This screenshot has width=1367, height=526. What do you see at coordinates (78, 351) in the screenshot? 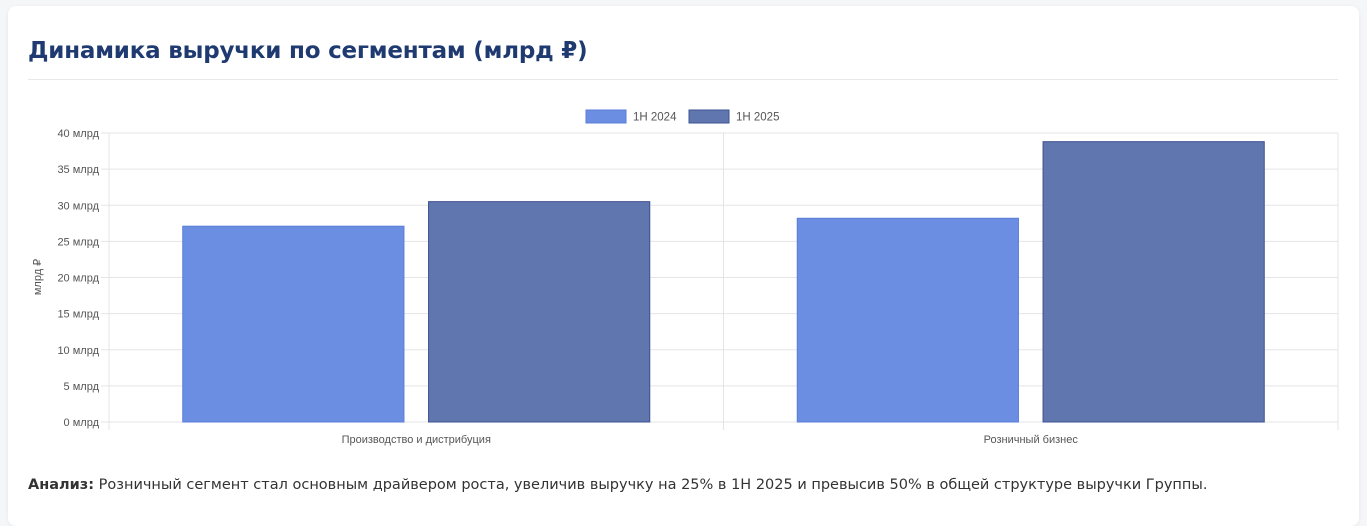
I see `y-tick-label: 10 млрд` at bounding box center [78, 351].